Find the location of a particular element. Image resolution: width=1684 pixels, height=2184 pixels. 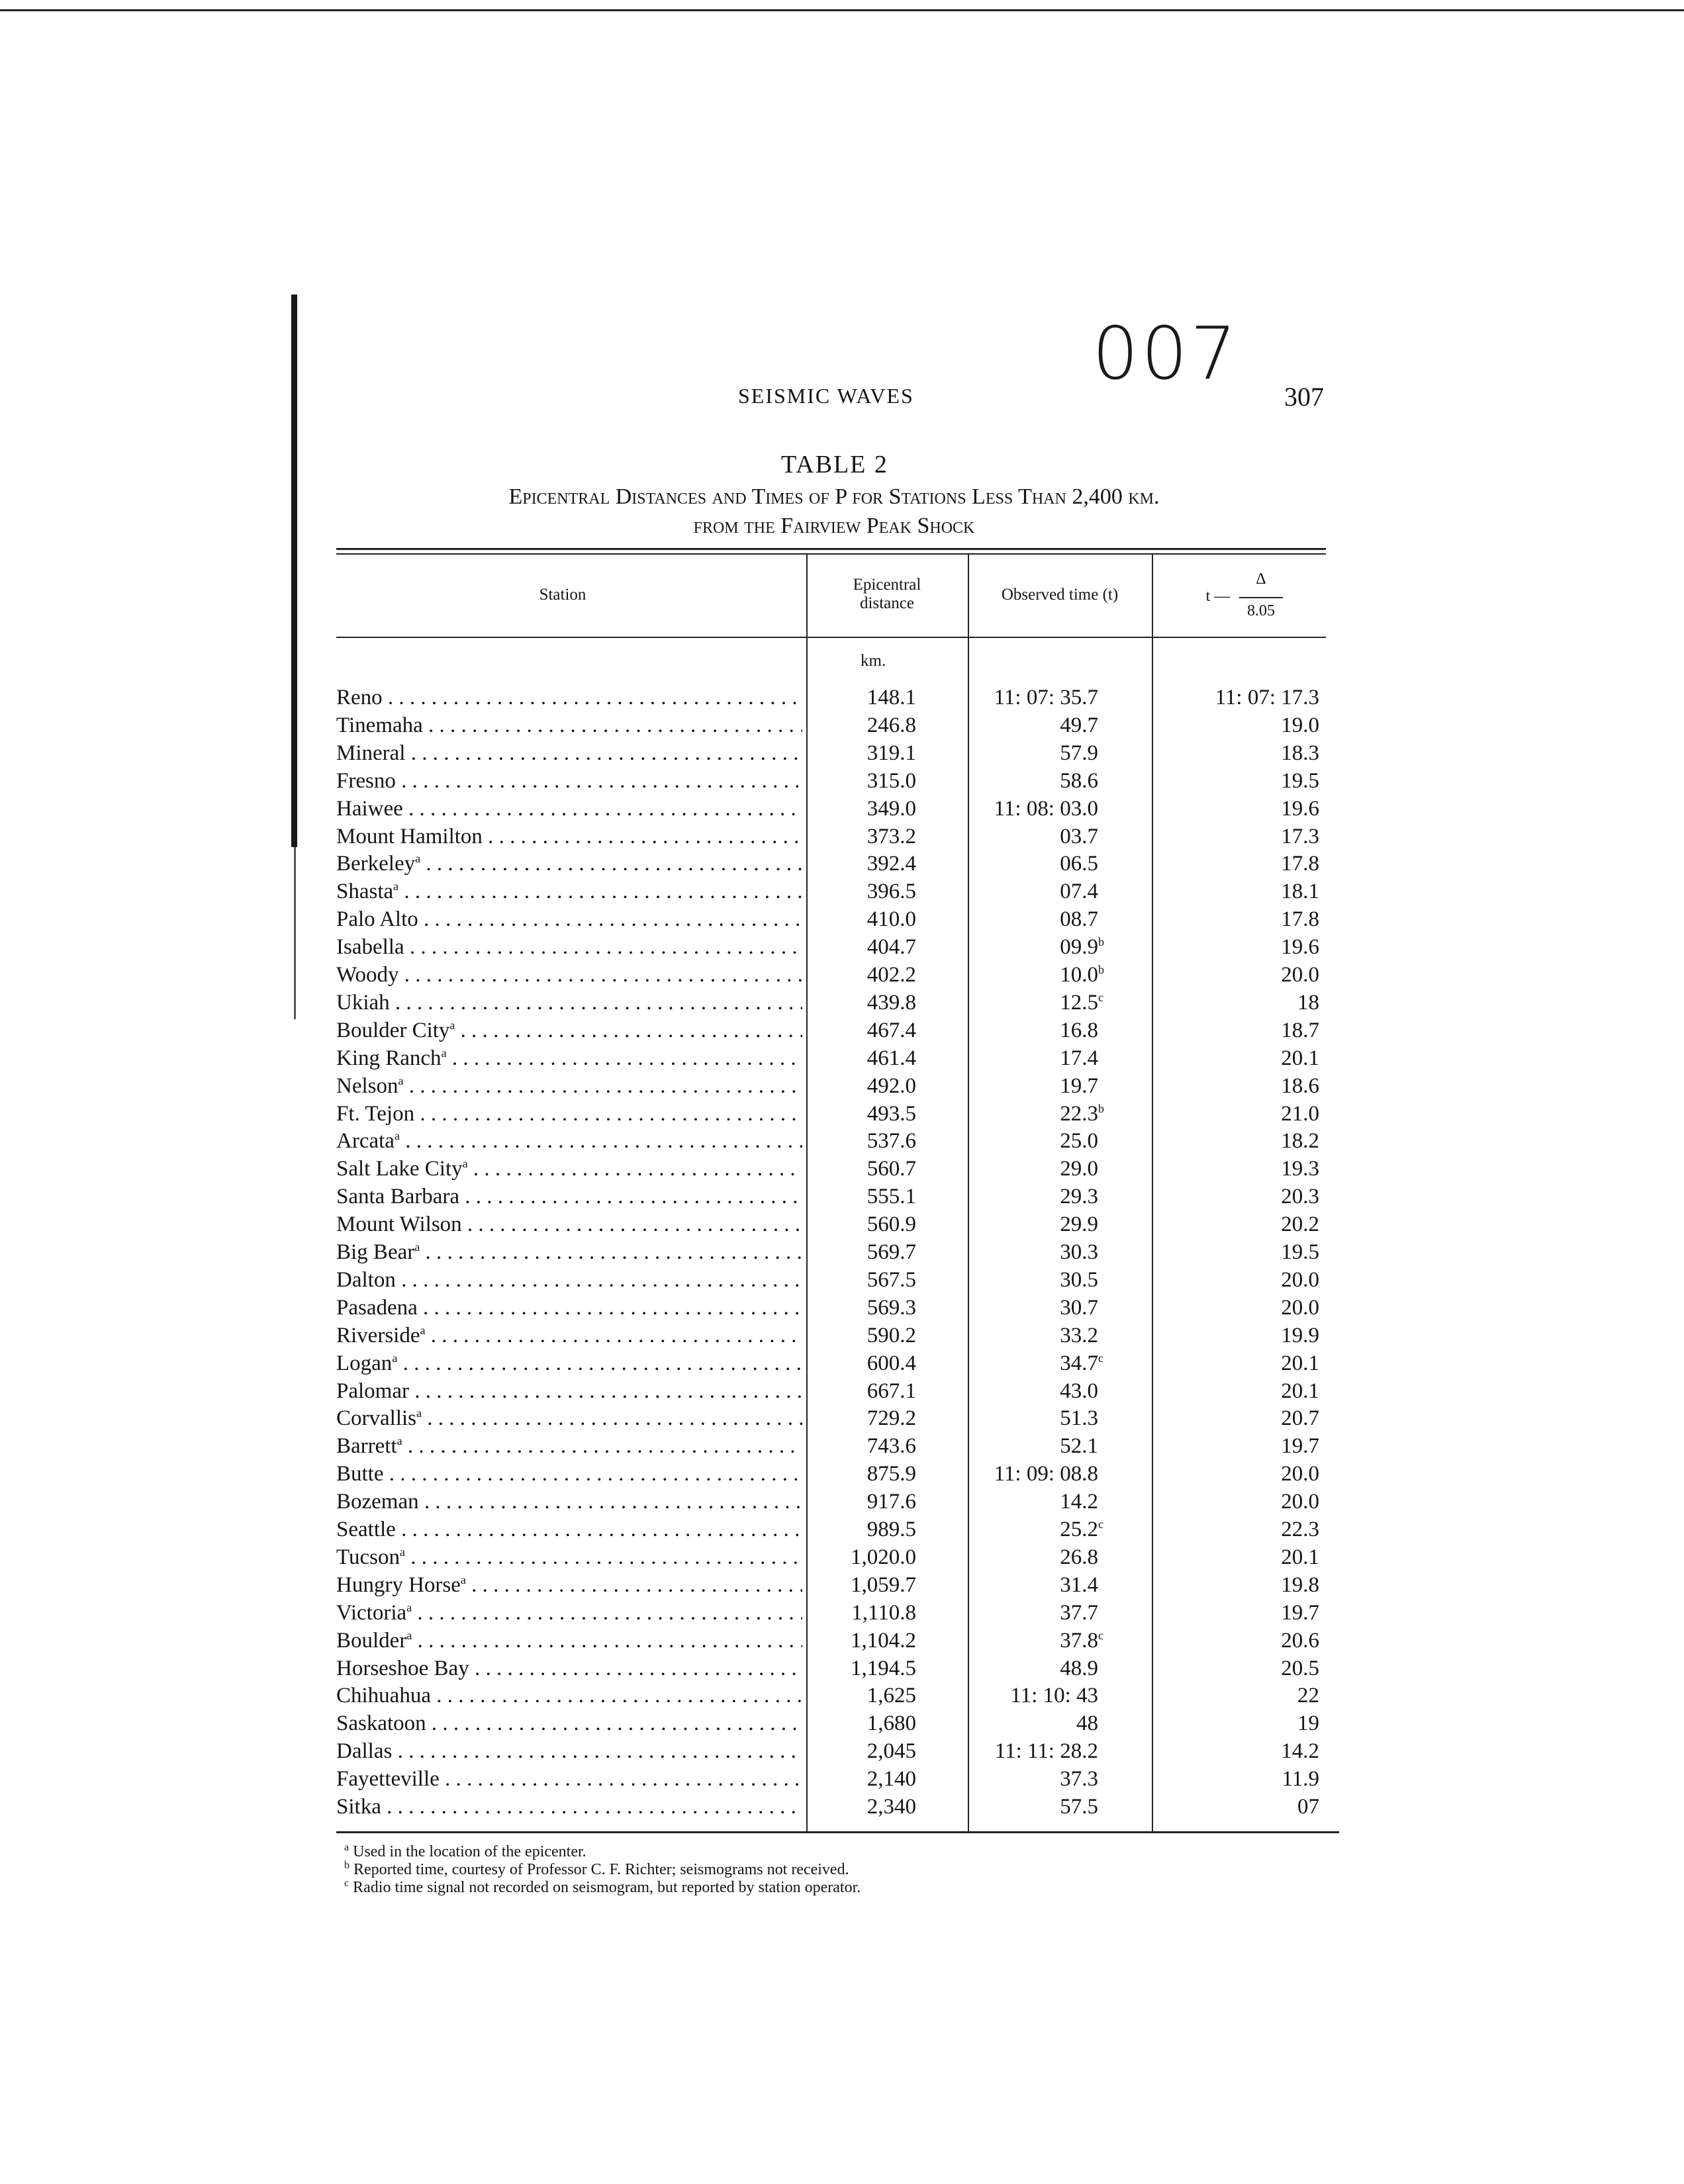

table-row: Fresno 315.0 58.6 19.5 is located at coordinates (832, 783).